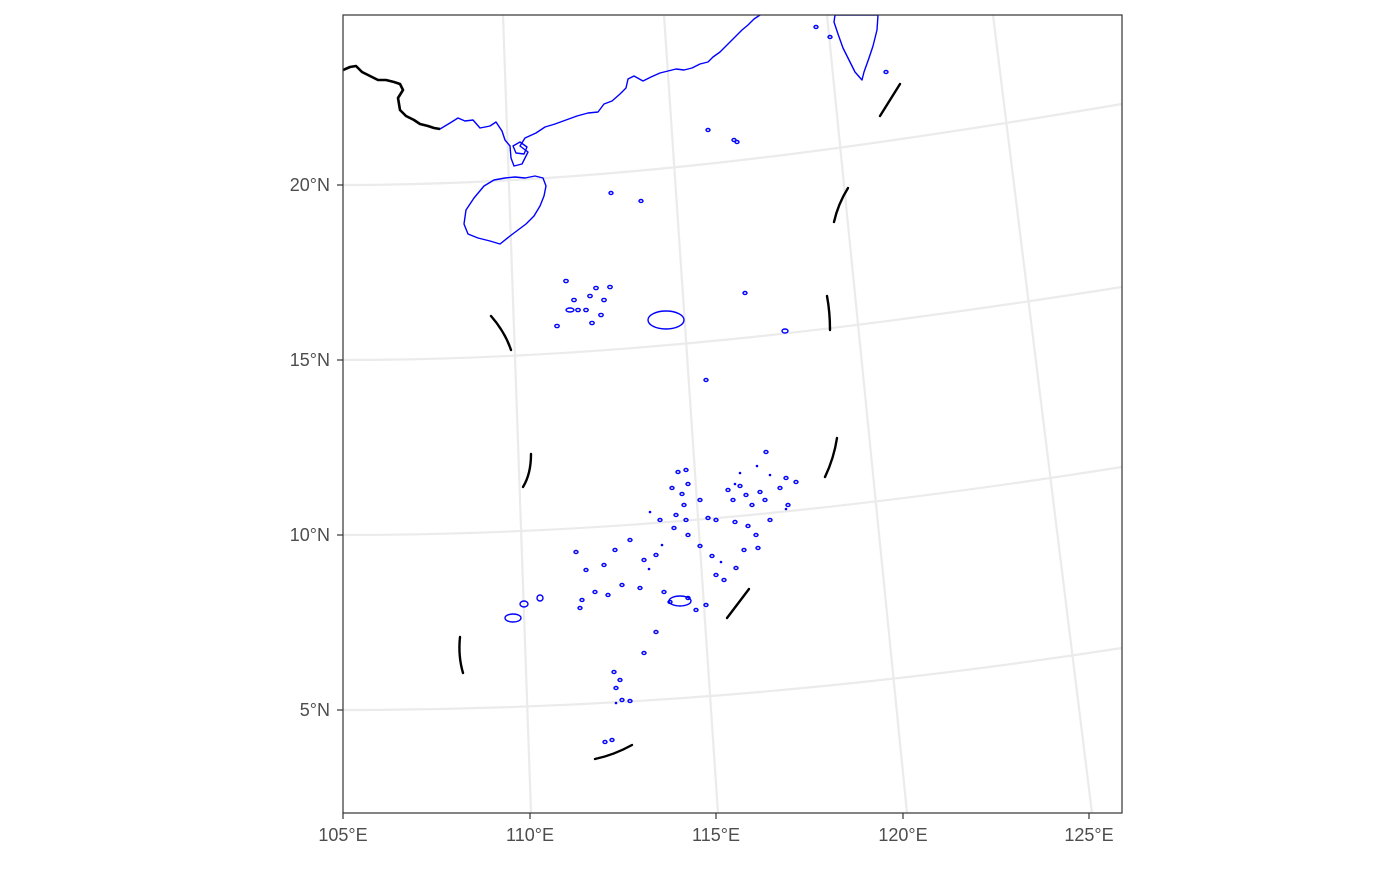  I want to click on taiwan-island, so click(856, 48).